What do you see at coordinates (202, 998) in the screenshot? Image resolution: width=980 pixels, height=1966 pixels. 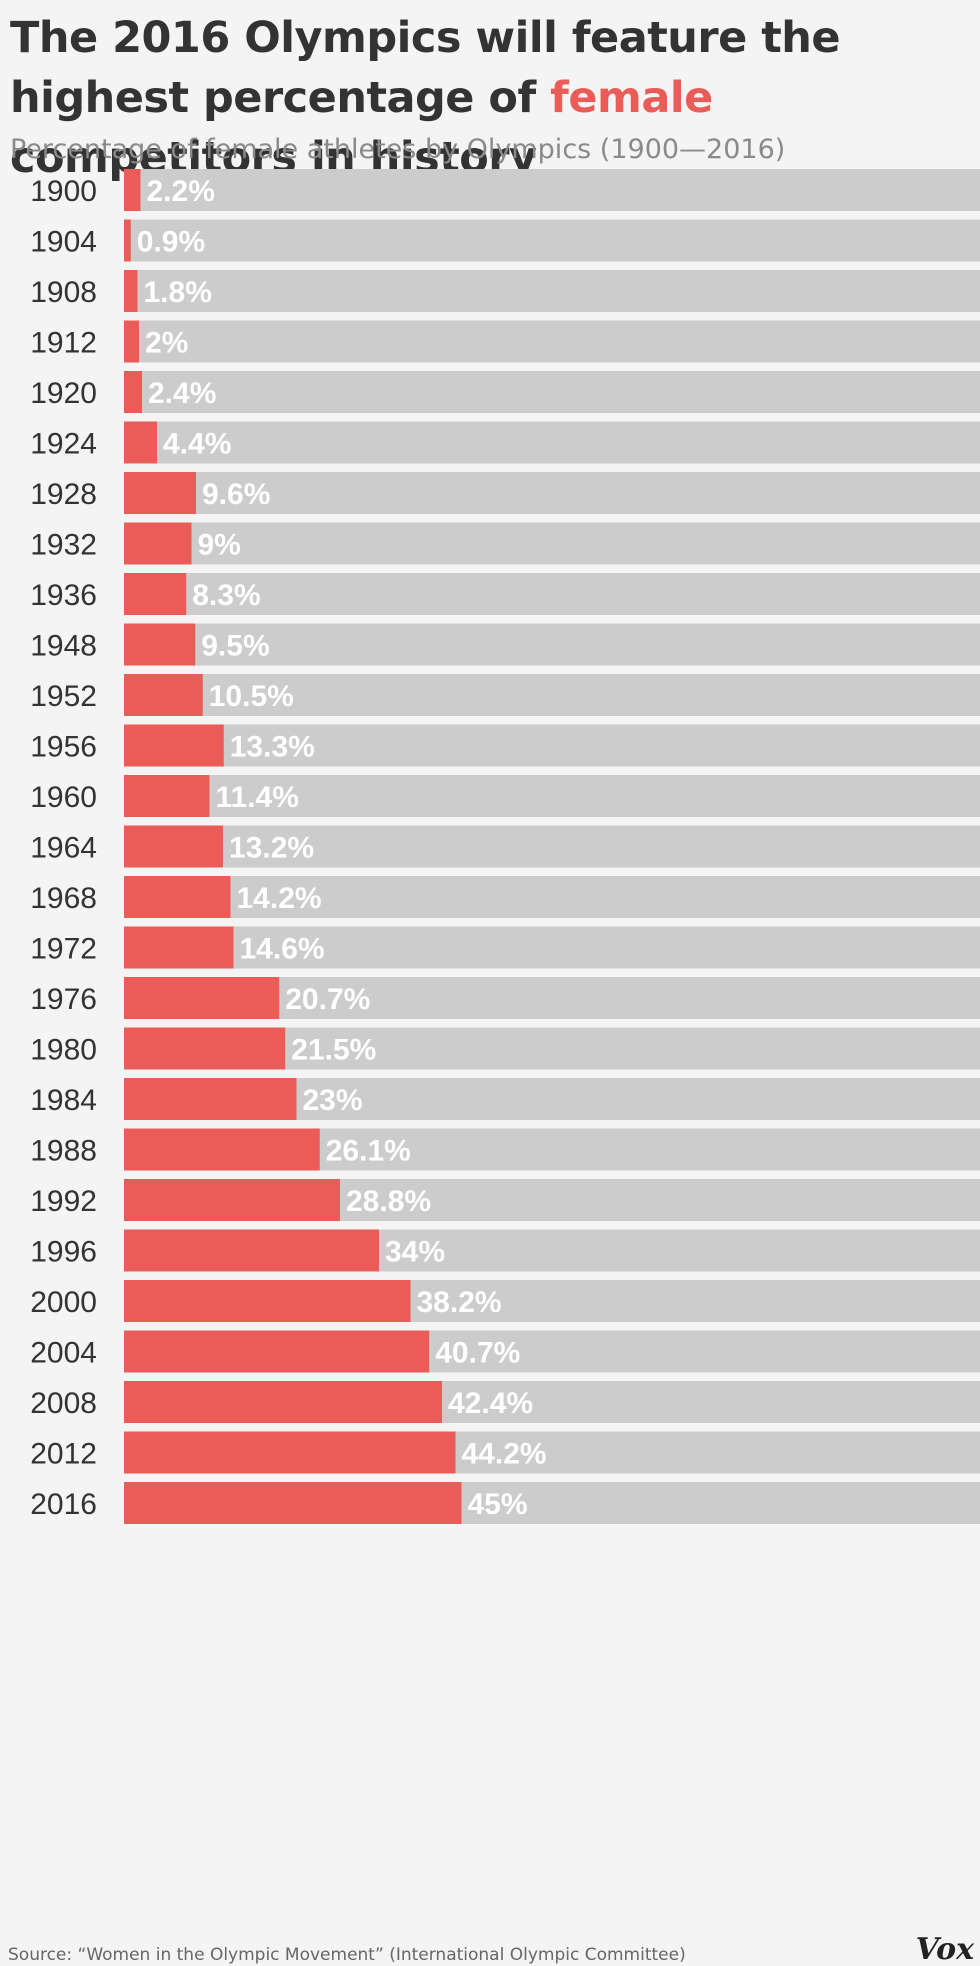 I see `bar-1976` at bounding box center [202, 998].